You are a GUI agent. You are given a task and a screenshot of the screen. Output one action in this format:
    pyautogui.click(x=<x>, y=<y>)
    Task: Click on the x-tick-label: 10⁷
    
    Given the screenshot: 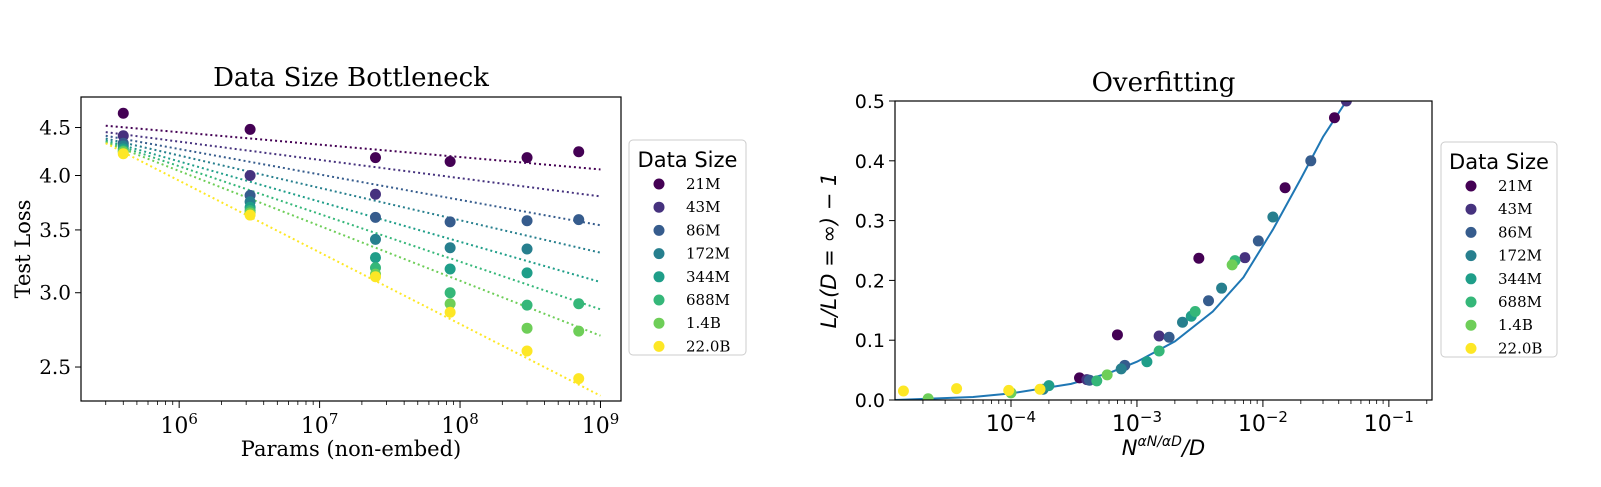 What is the action you would take?
    pyautogui.click(x=320, y=424)
    